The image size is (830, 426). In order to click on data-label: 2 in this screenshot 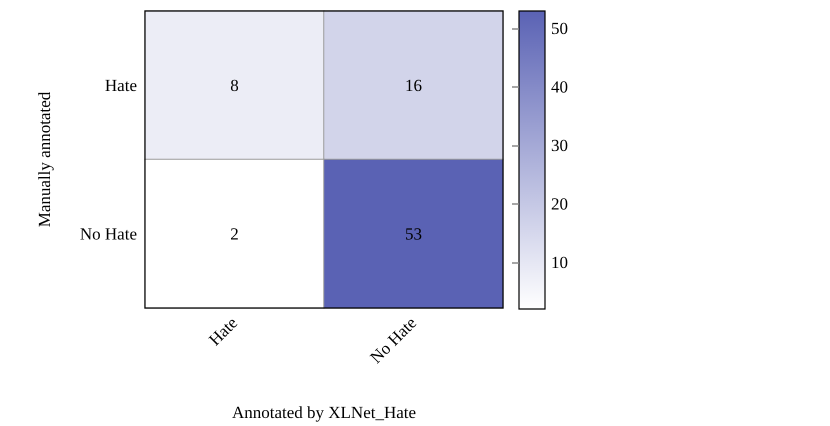, I will do `click(234, 234)`.